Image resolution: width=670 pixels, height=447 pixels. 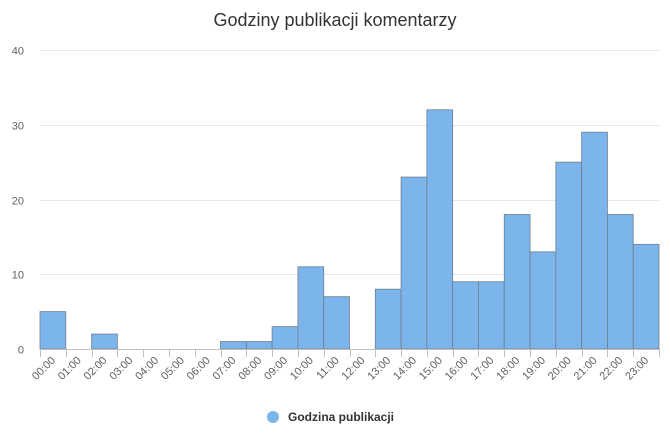 I want to click on x-tick-label: 05:00, so click(x=173, y=369).